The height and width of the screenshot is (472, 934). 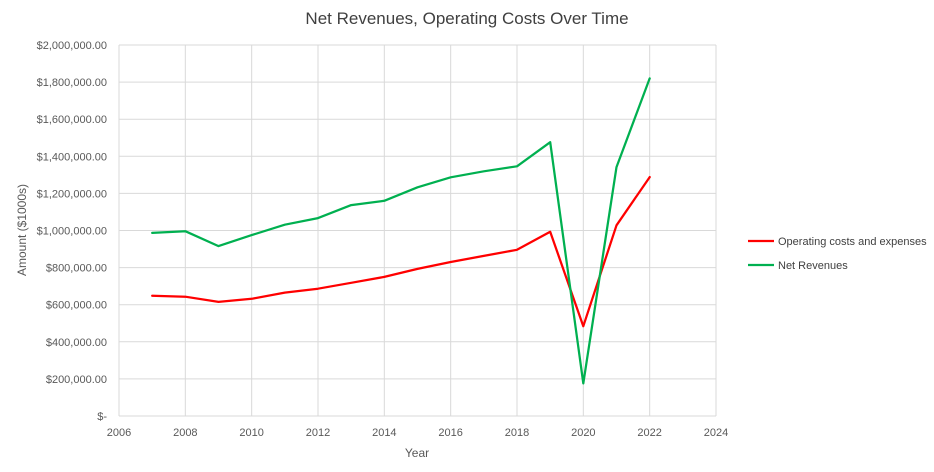 What do you see at coordinates (466, 18) in the screenshot?
I see `chart-title: Net Revenues, Operating Costs Over Time` at bounding box center [466, 18].